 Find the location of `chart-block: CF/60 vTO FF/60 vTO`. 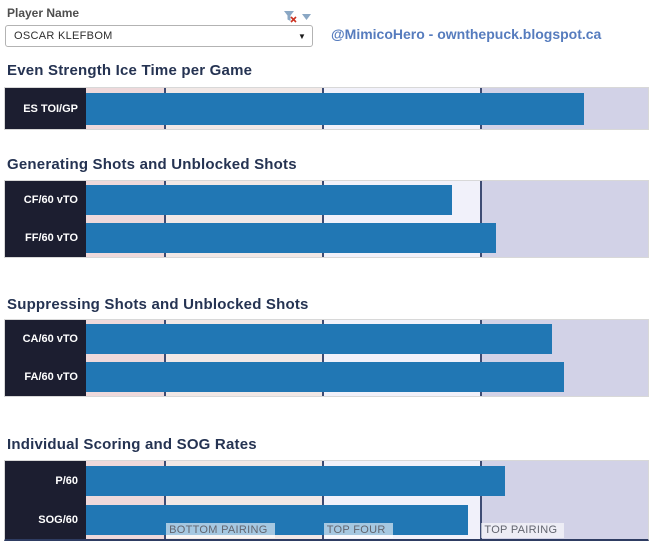

chart-block: CF/60 vTO FF/60 vTO is located at coordinates (326, 219).